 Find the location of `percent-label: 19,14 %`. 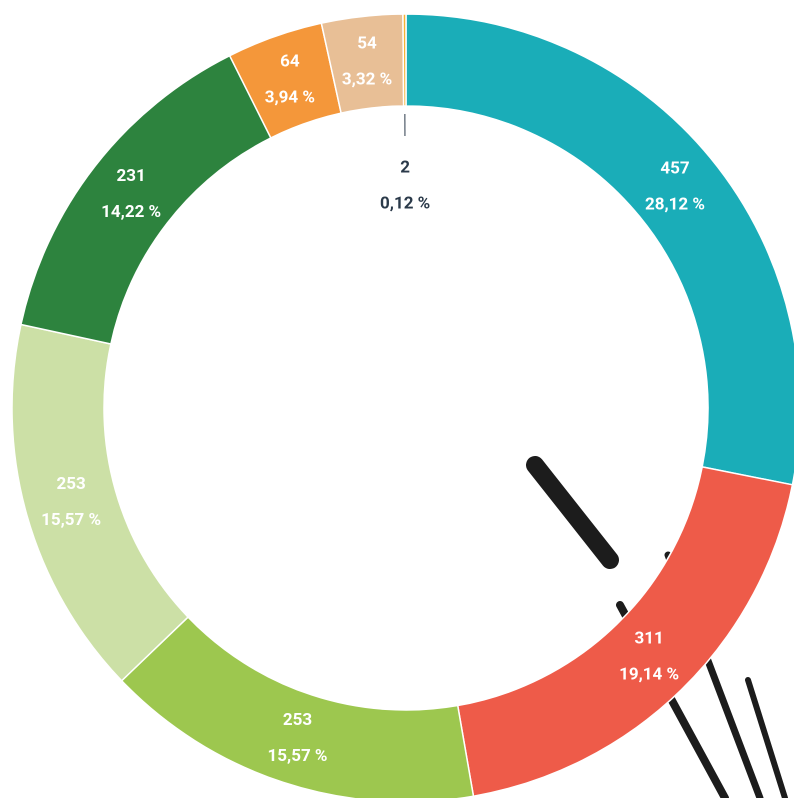

percent-label: 19,14 % is located at coordinates (649, 675).